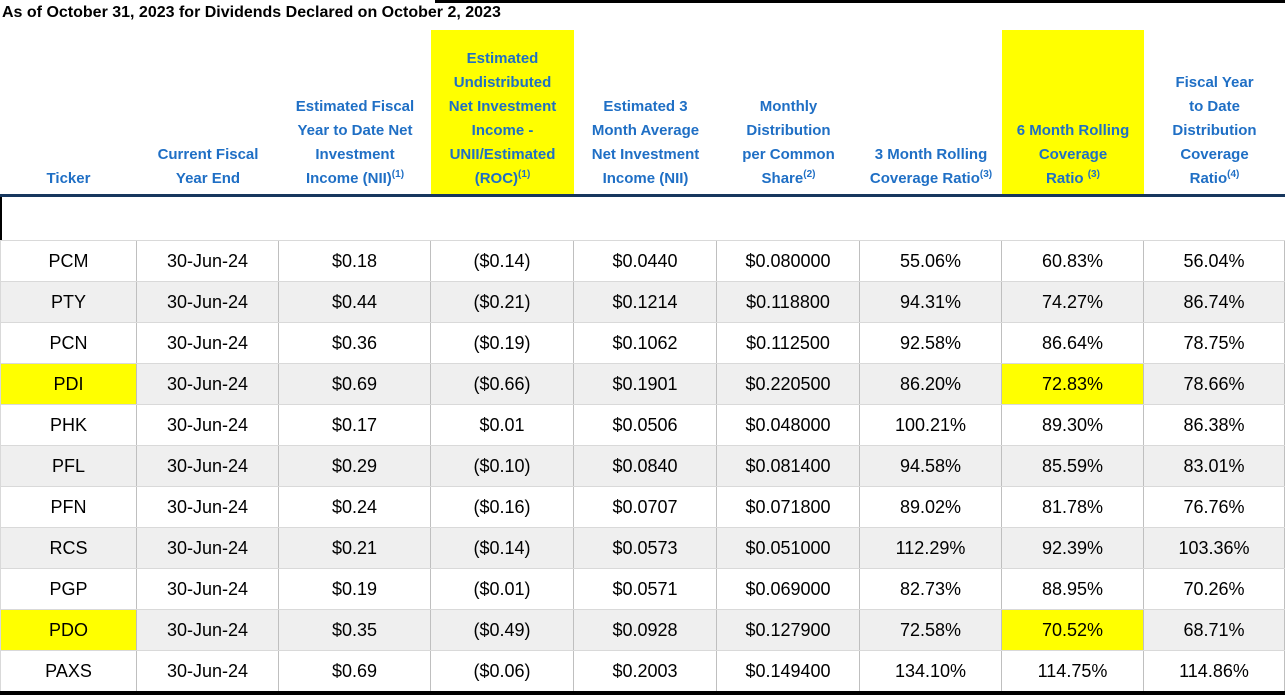 This screenshot has height=695, width=1285. I want to click on cell-ticker: PHK, so click(68, 425).